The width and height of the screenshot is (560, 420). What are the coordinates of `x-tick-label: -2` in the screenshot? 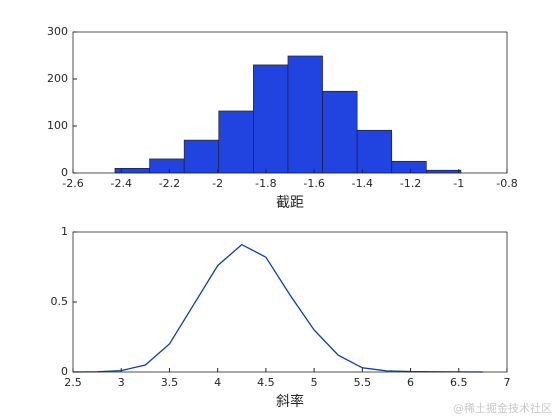 It's located at (217, 183).